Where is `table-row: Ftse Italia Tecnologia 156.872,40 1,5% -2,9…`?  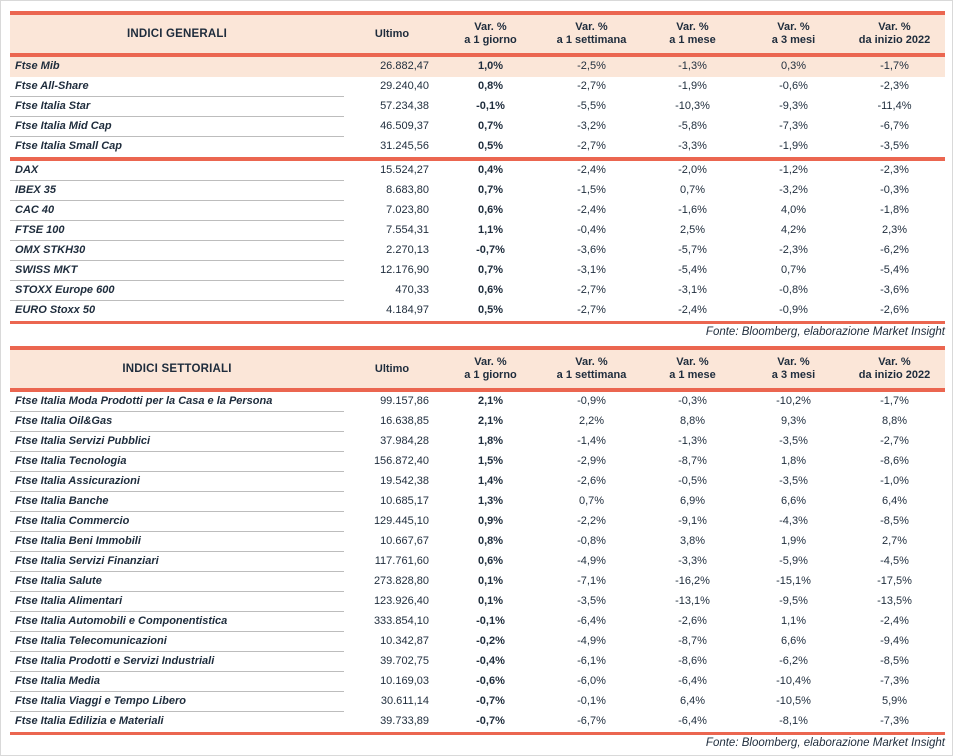 table-row: Ftse Italia Tecnologia 156.872,40 1,5% -2,9… is located at coordinates (477, 462).